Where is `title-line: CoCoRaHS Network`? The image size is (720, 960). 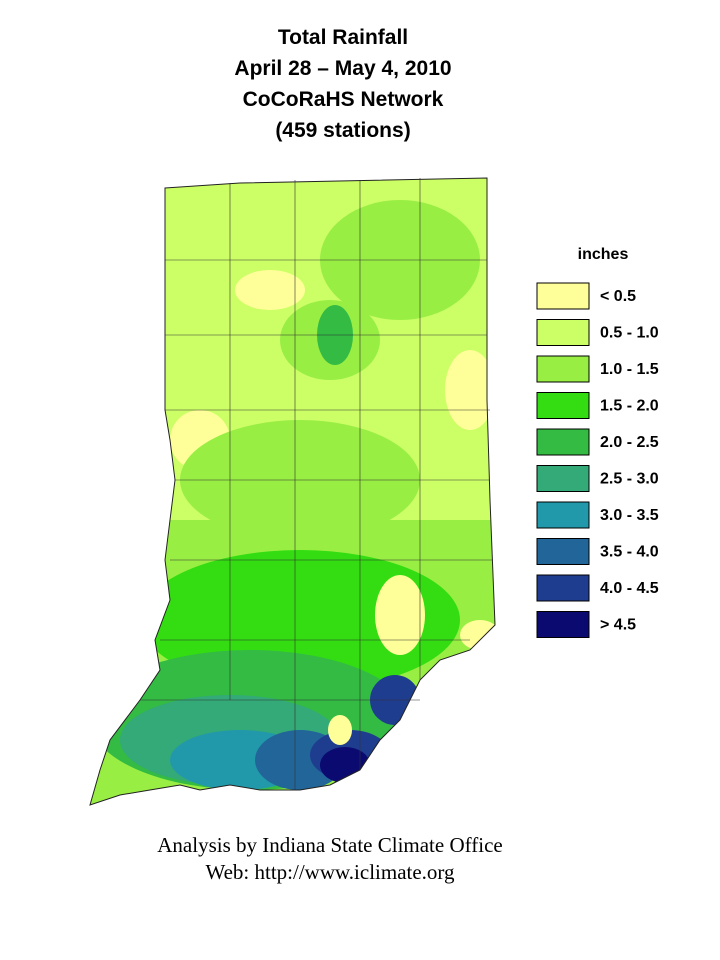
title-line: CoCoRaHS Network is located at coordinates (343, 99).